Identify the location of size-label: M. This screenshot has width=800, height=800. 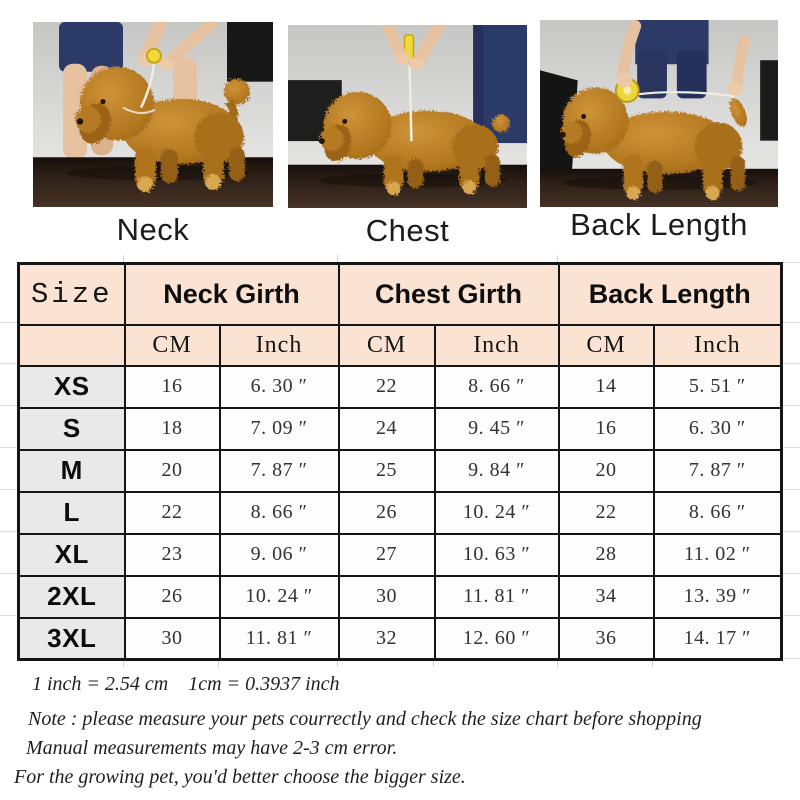
(71, 470).